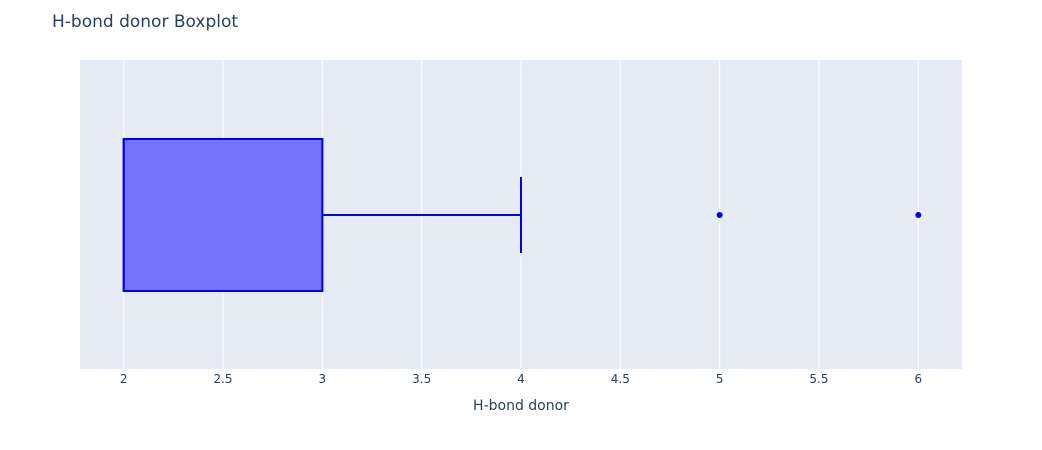  Describe the element at coordinates (323, 379) in the screenshot. I see `x-tick-label: 3` at that location.